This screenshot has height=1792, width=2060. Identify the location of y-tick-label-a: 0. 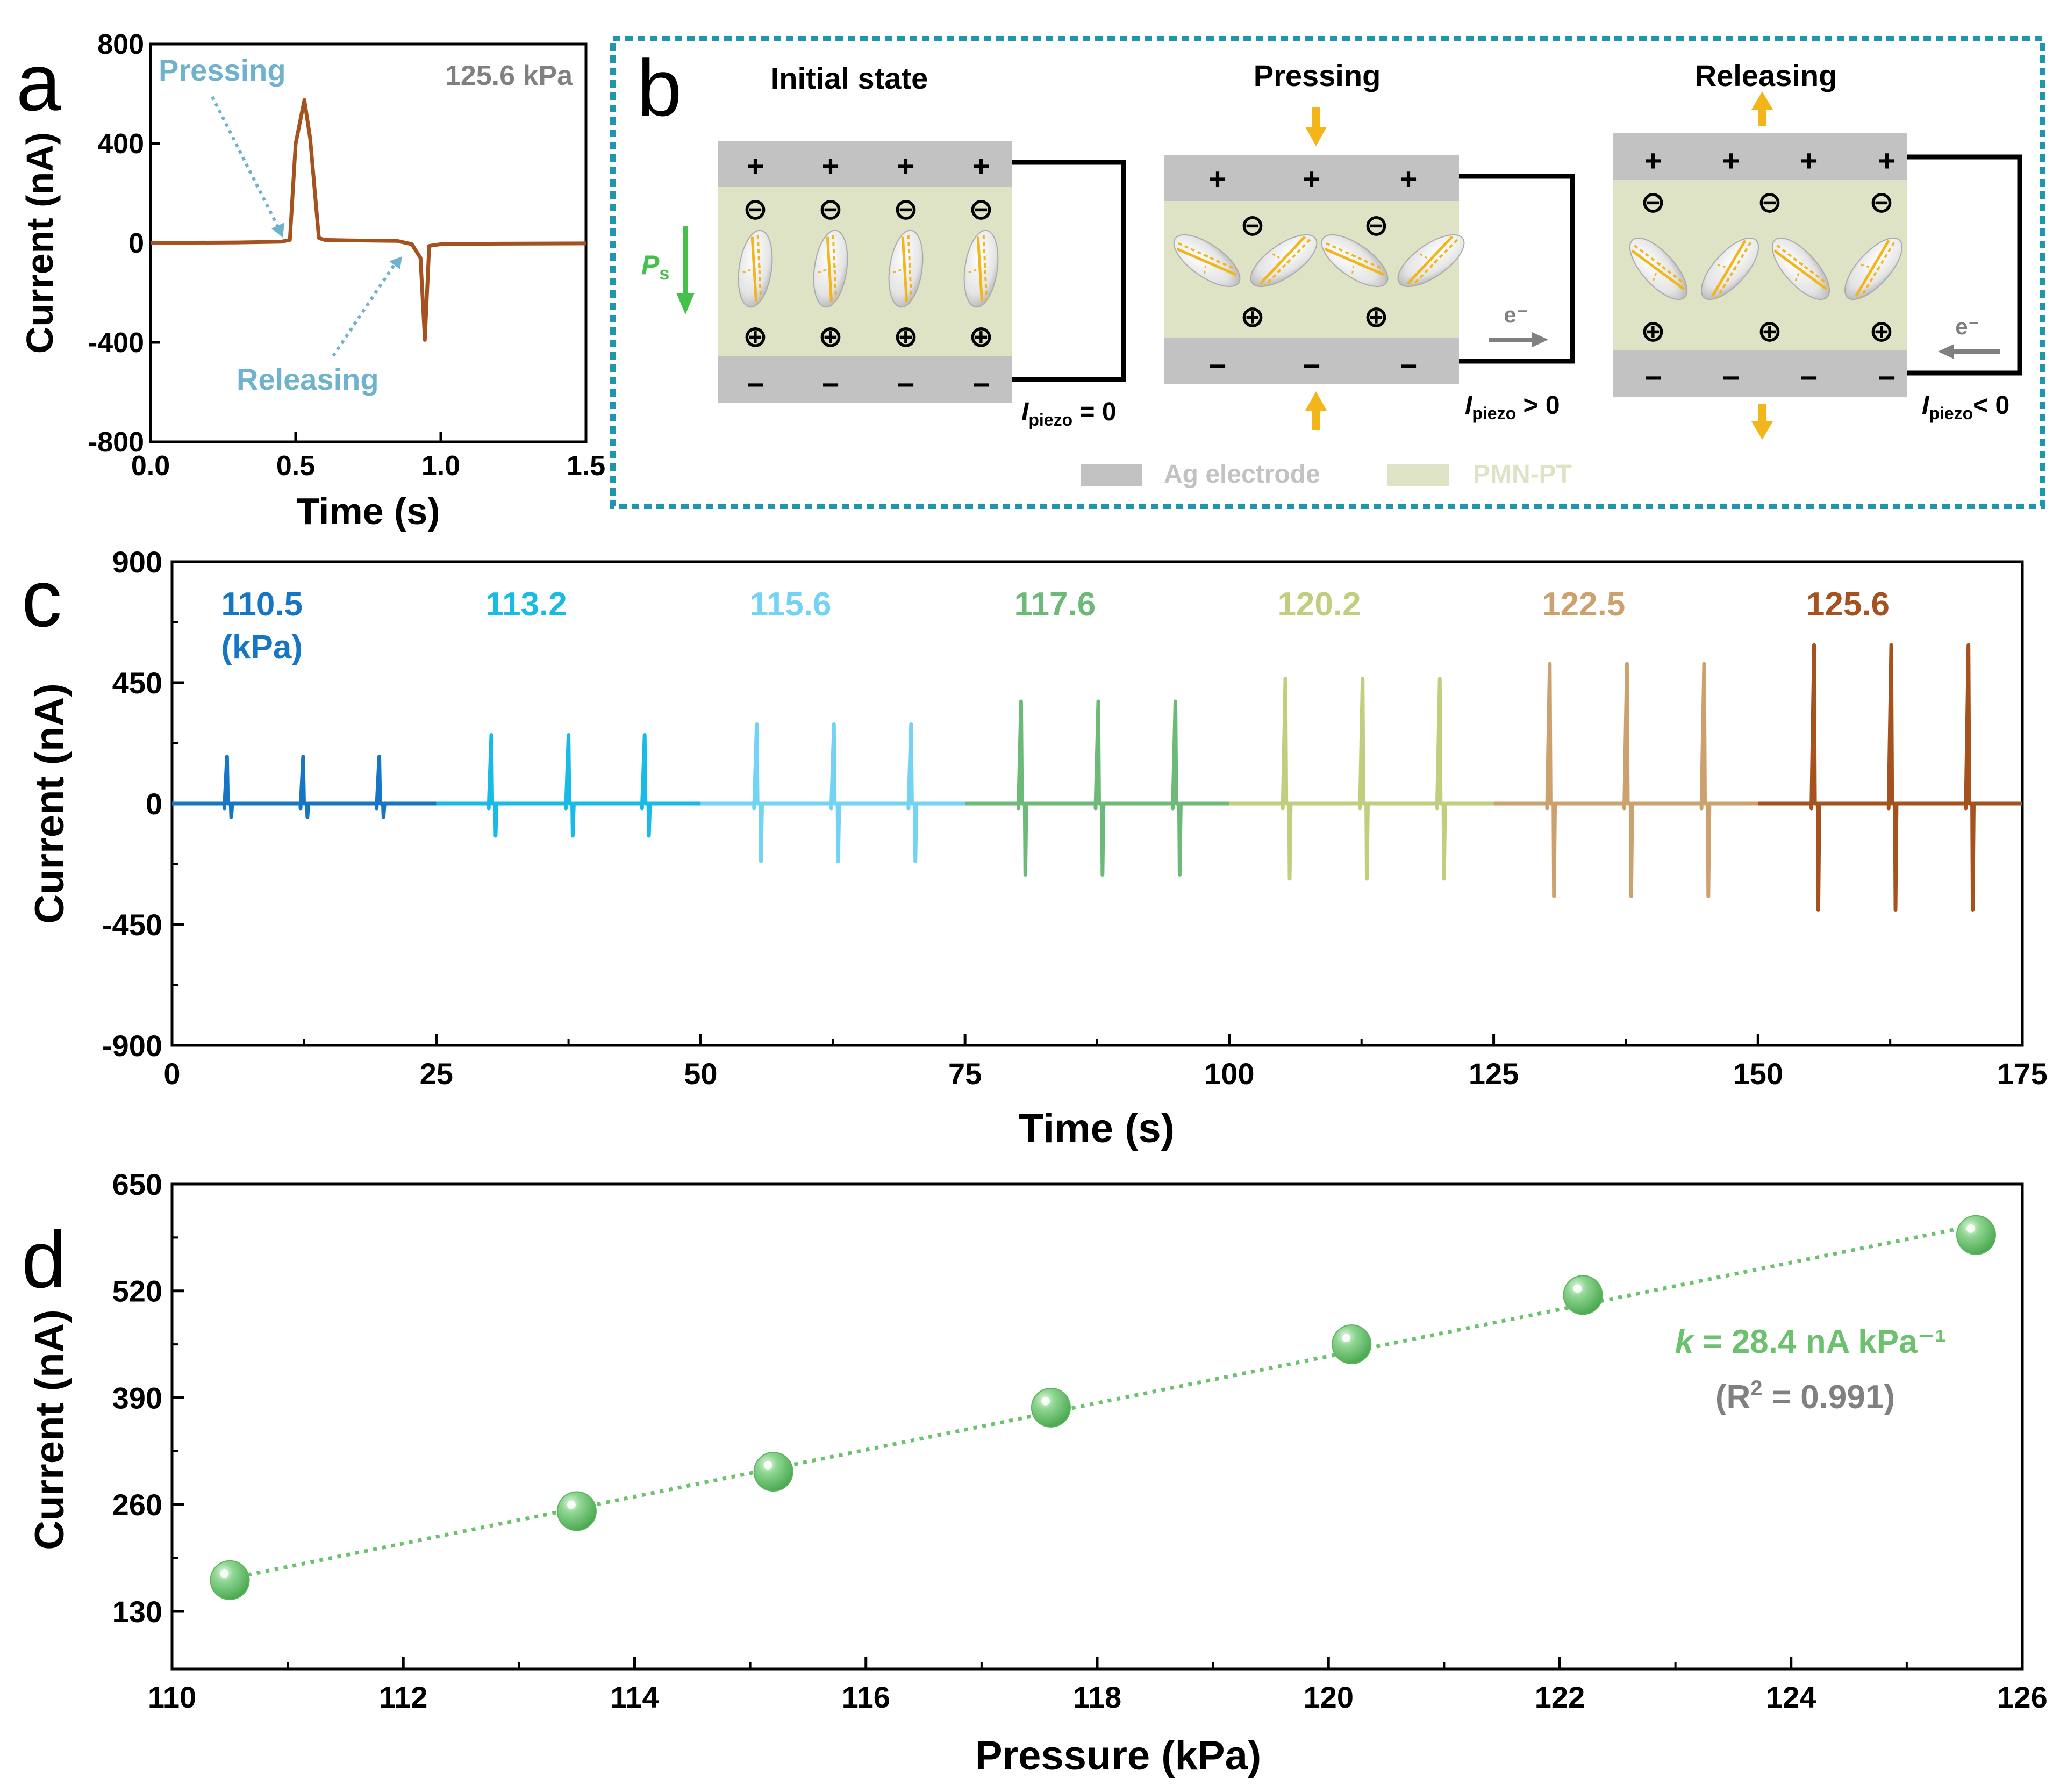
(136, 243).